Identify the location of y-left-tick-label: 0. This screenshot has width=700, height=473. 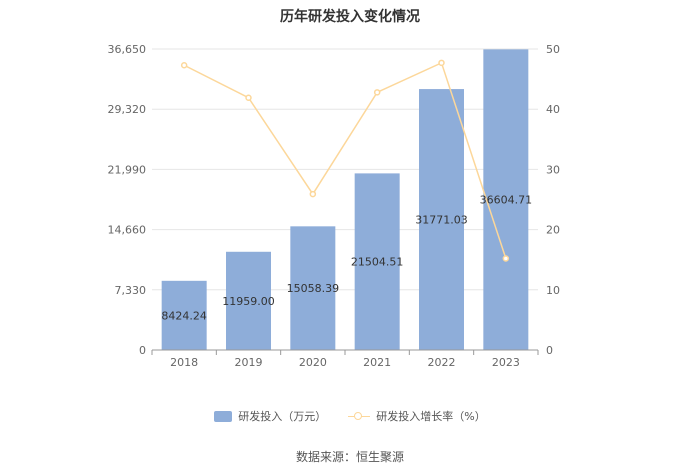
(142, 350).